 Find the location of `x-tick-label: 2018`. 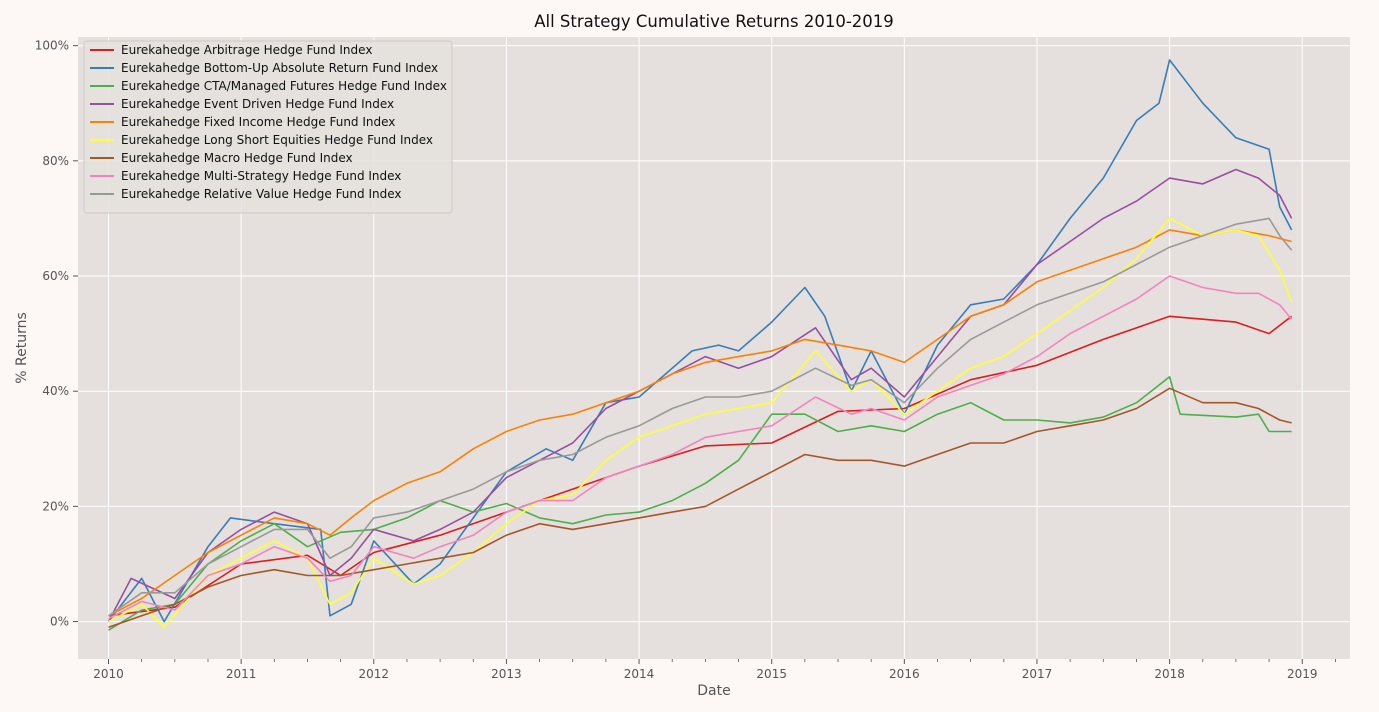

x-tick-label: 2018 is located at coordinates (1169, 674).